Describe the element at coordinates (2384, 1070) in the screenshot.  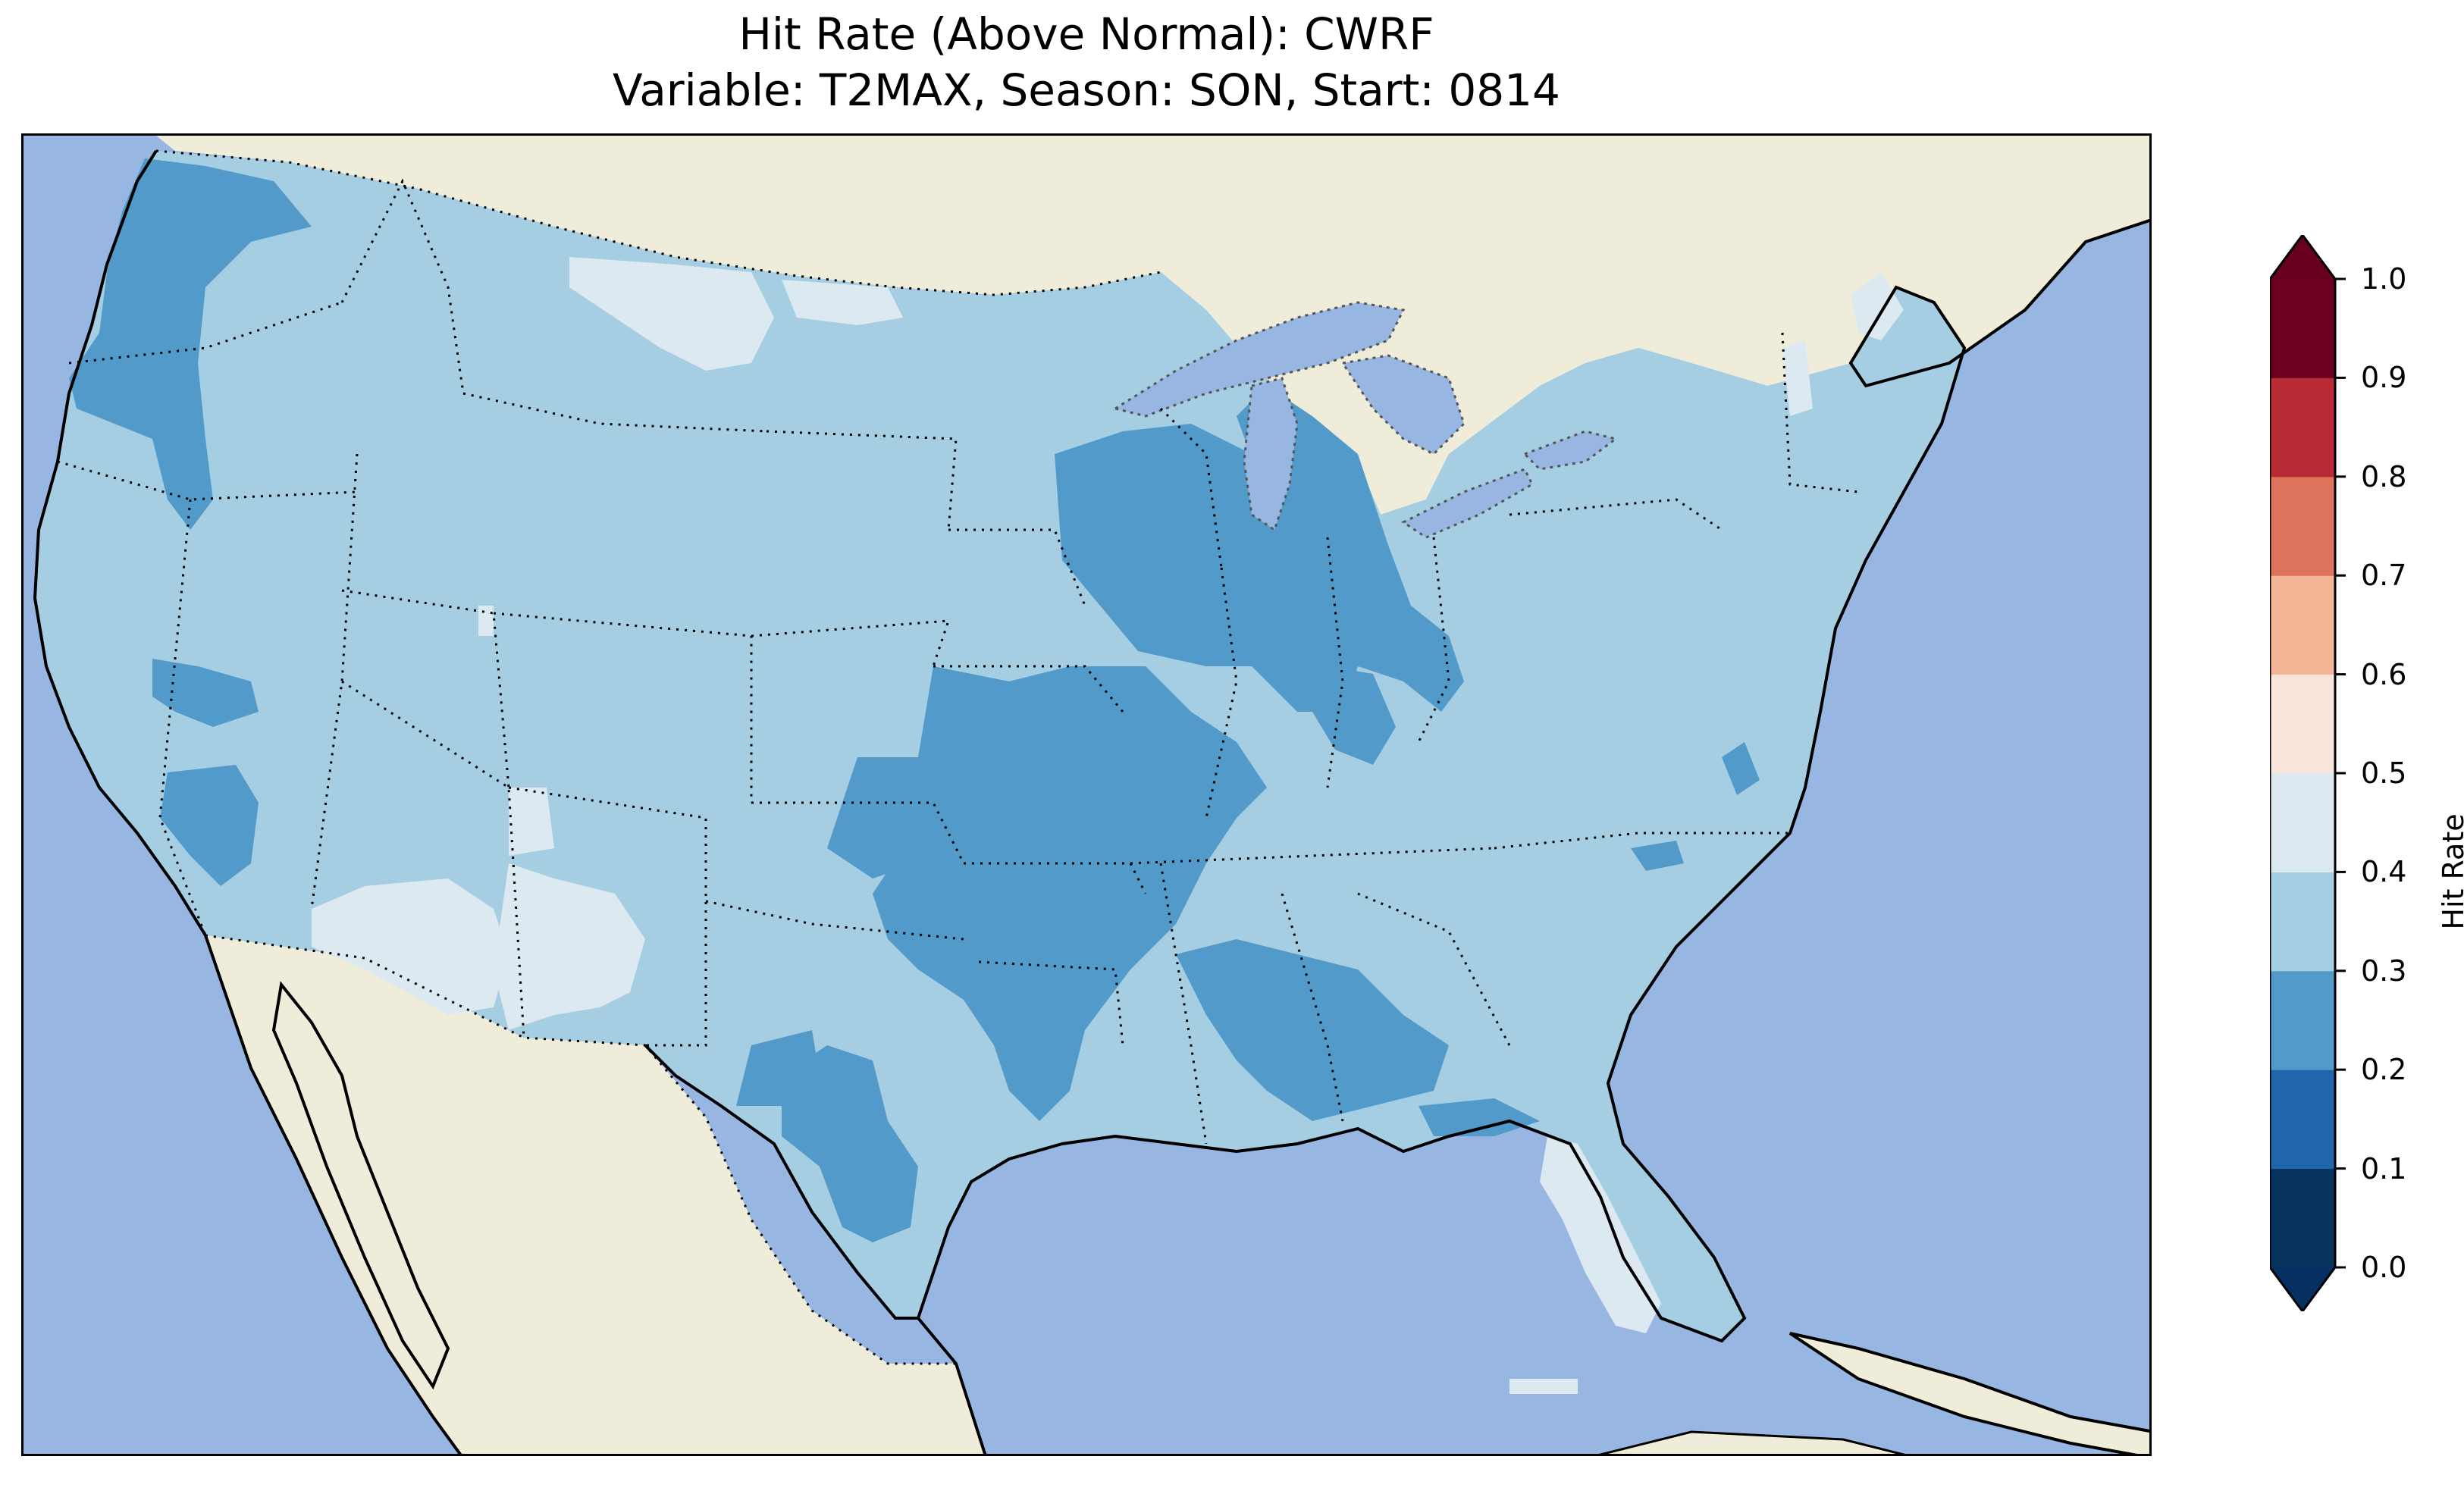
I see `colorbar-tick-label: 0.2` at that location.